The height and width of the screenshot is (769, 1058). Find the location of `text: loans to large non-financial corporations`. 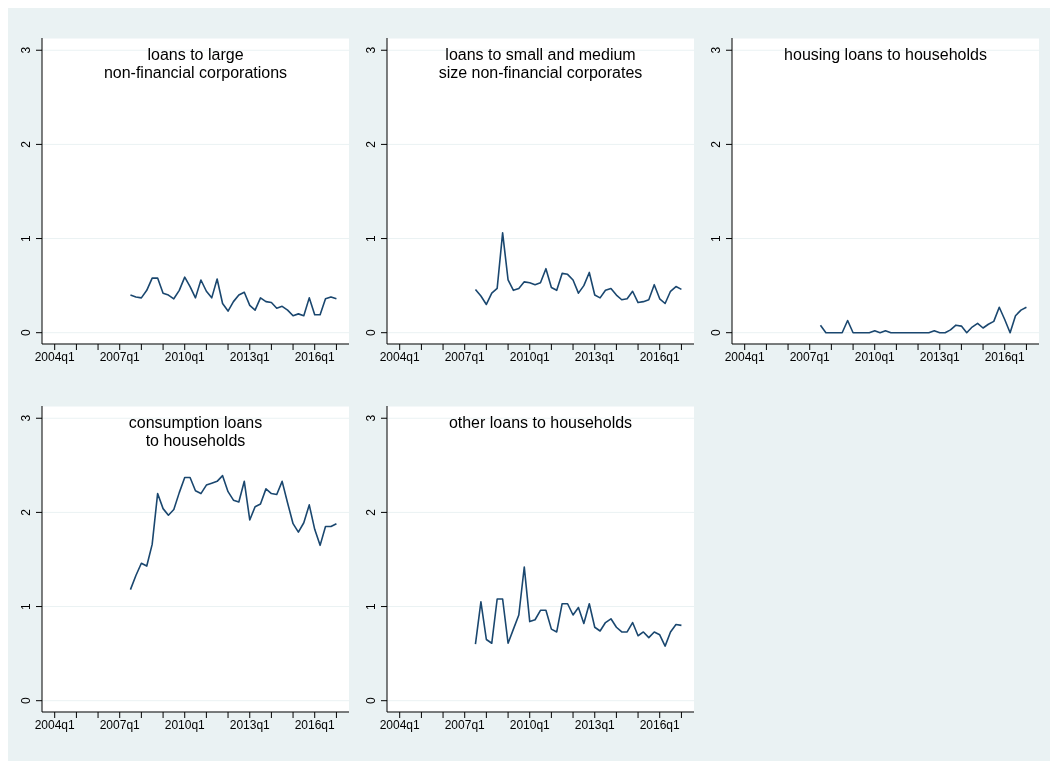

text: loans to large non-financial corporations is located at coordinates (195, 64).